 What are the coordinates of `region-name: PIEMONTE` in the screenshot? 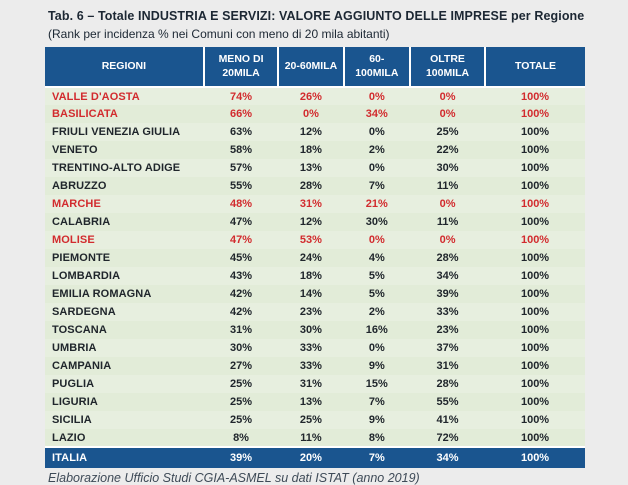 It's located at (124, 258).